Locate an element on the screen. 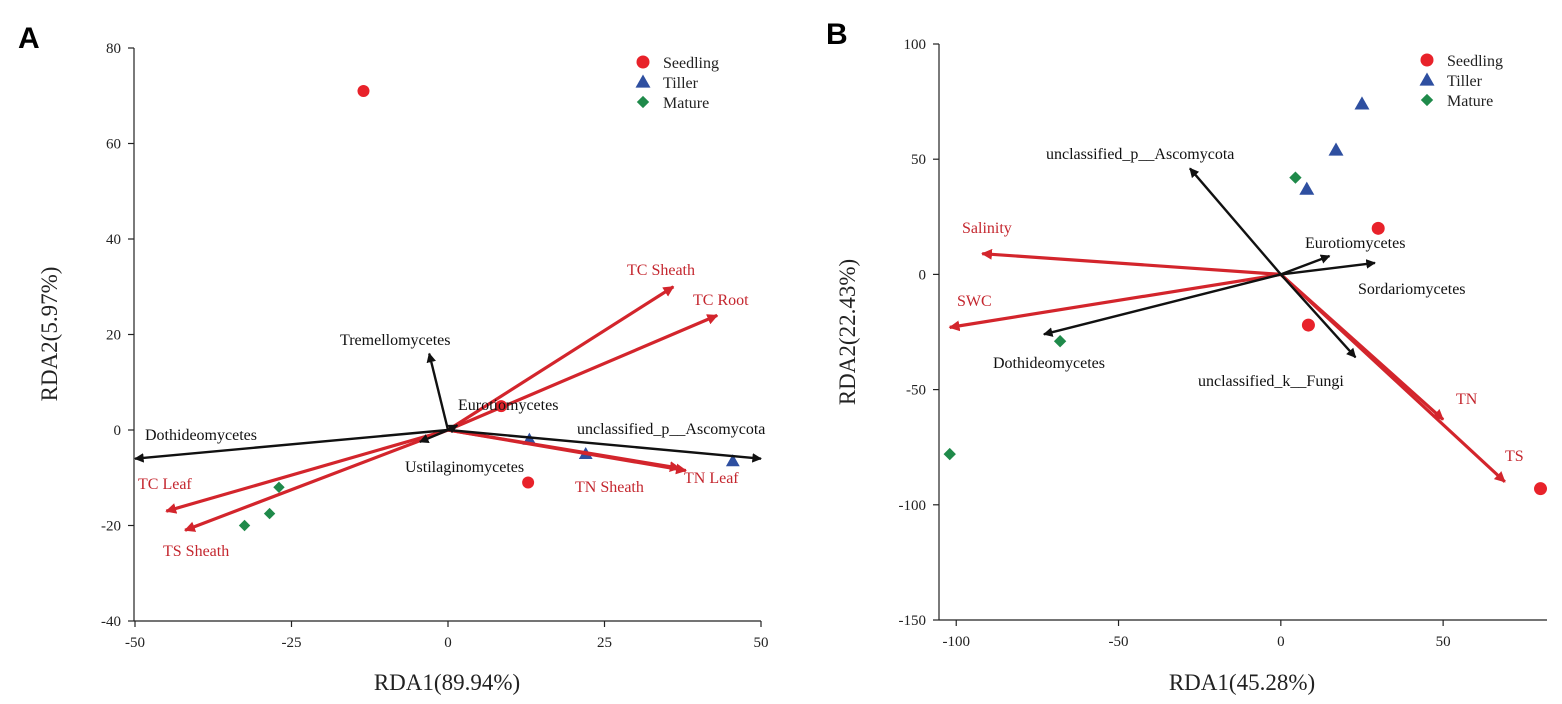 Image resolution: width=1562 pixels, height=704 pixels. y-axis-title: RDA2(22.43%) is located at coordinates (847, 332).